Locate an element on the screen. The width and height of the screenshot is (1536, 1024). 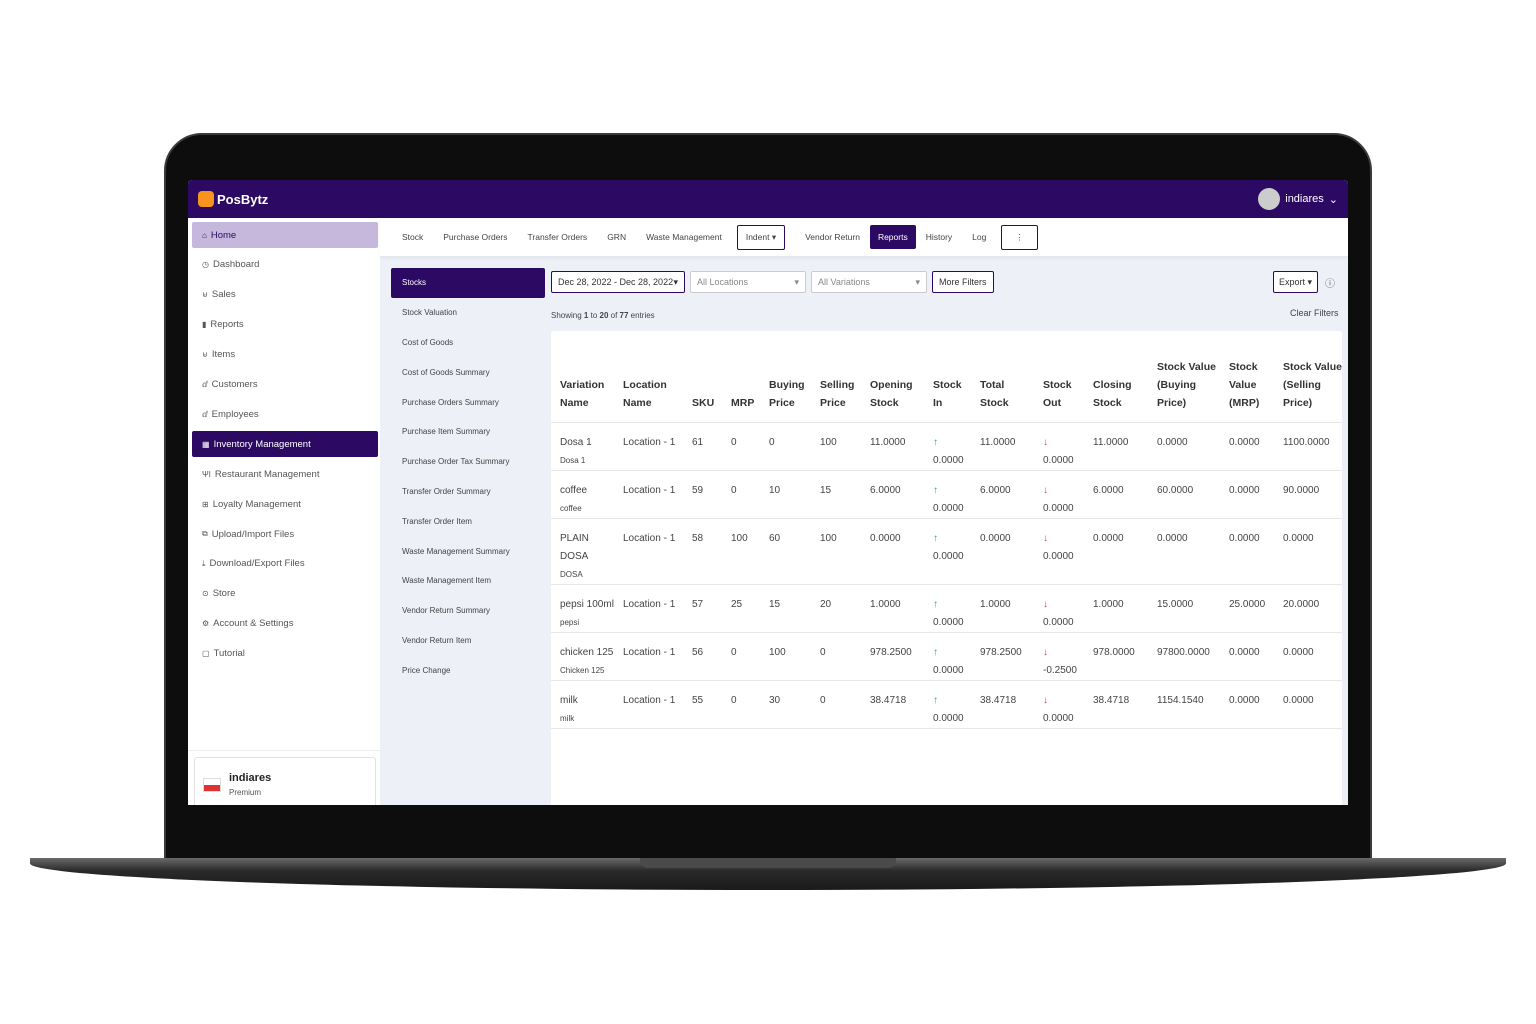
cell-value: 978.2500 is located at coordinates (891, 652).